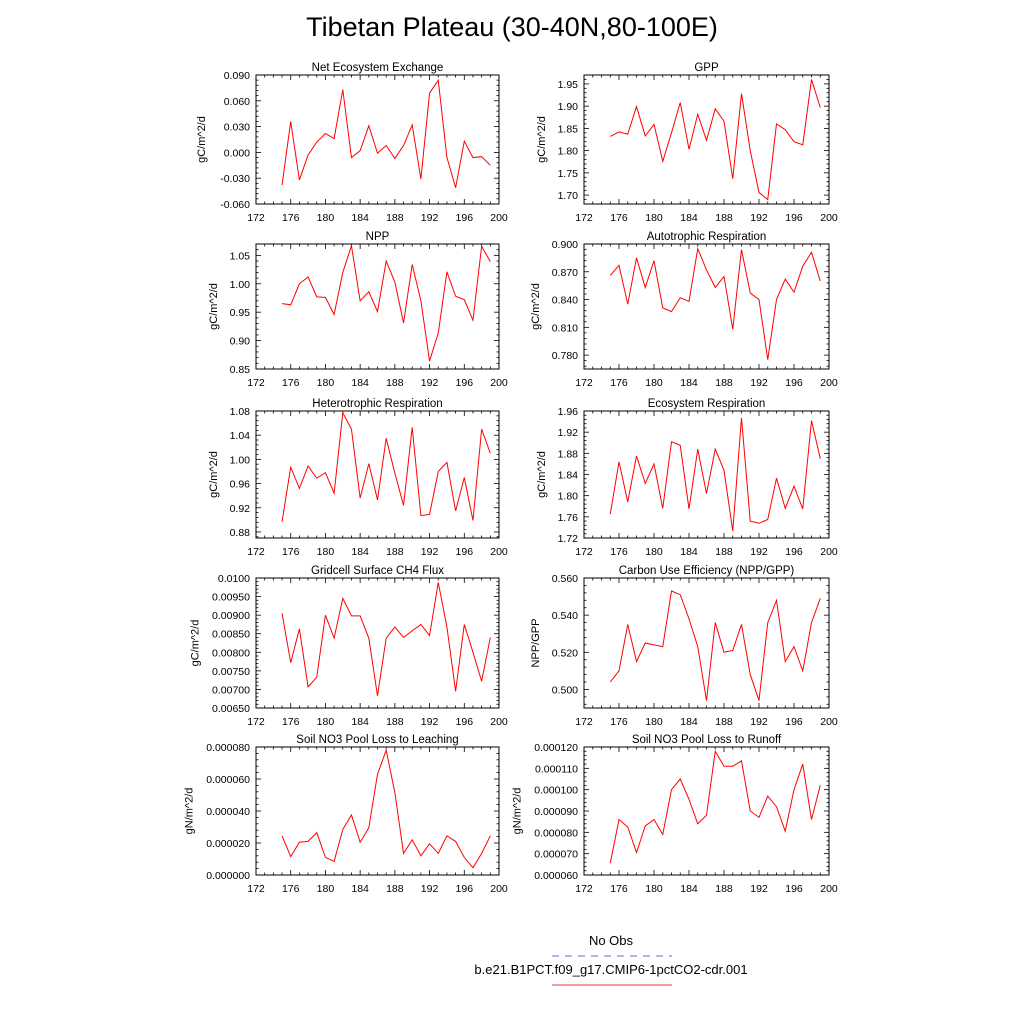  I want to click on y-tick-label: 1.04, so click(240, 436).